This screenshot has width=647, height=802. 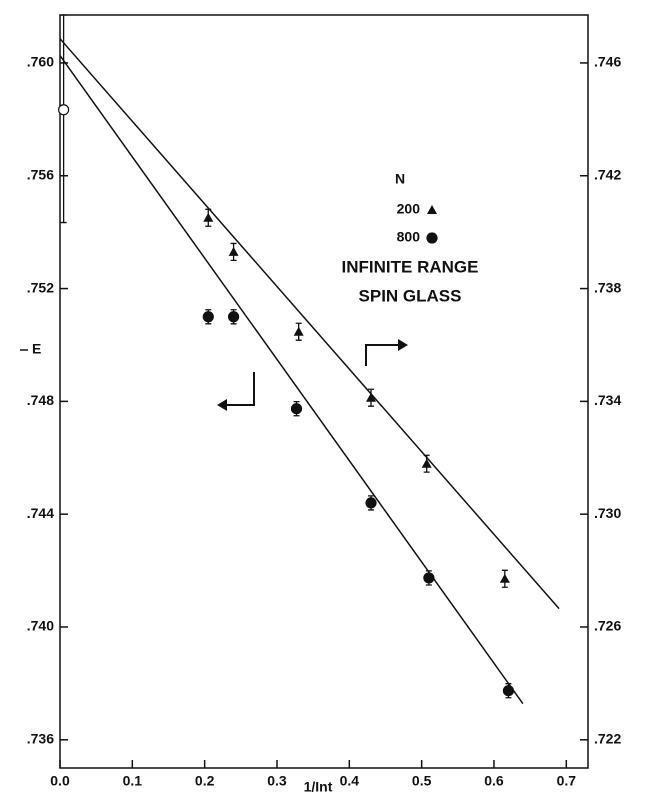 I want to click on y-tick-label: .736, so click(x=40, y=739).